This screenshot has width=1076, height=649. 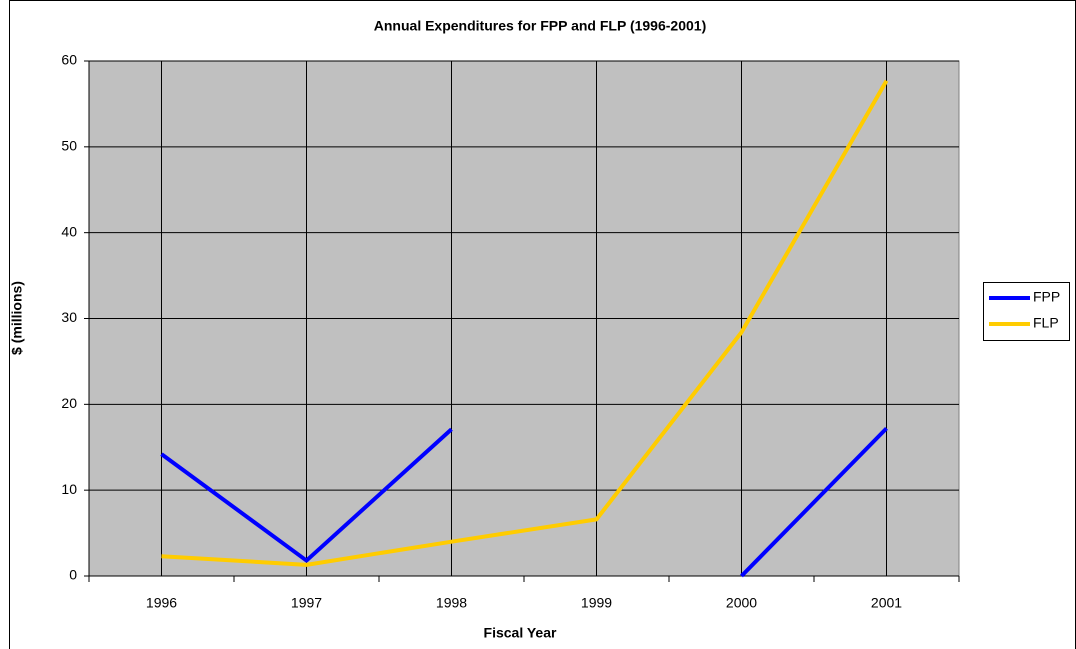 I want to click on x-tick-label: 1997, so click(x=306, y=603).